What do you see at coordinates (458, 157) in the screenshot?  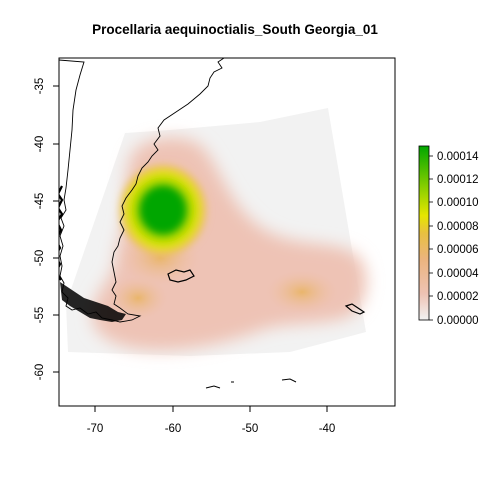 I see `legend-label: 0.00014` at bounding box center [458, 157].